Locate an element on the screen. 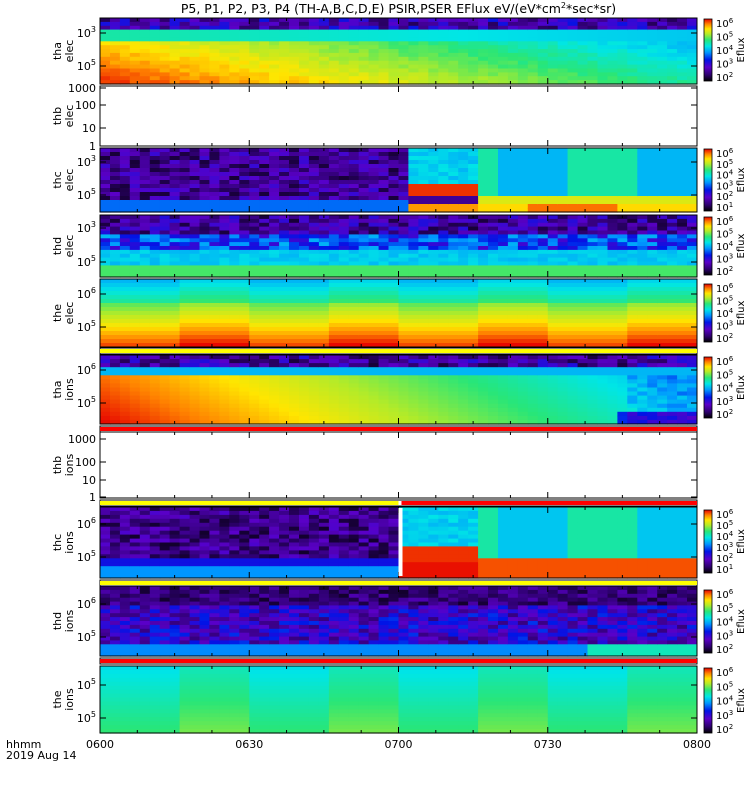 This screenshot has height=800, width=750. xtick-label: 0600 is located at coordinates (100, 744).